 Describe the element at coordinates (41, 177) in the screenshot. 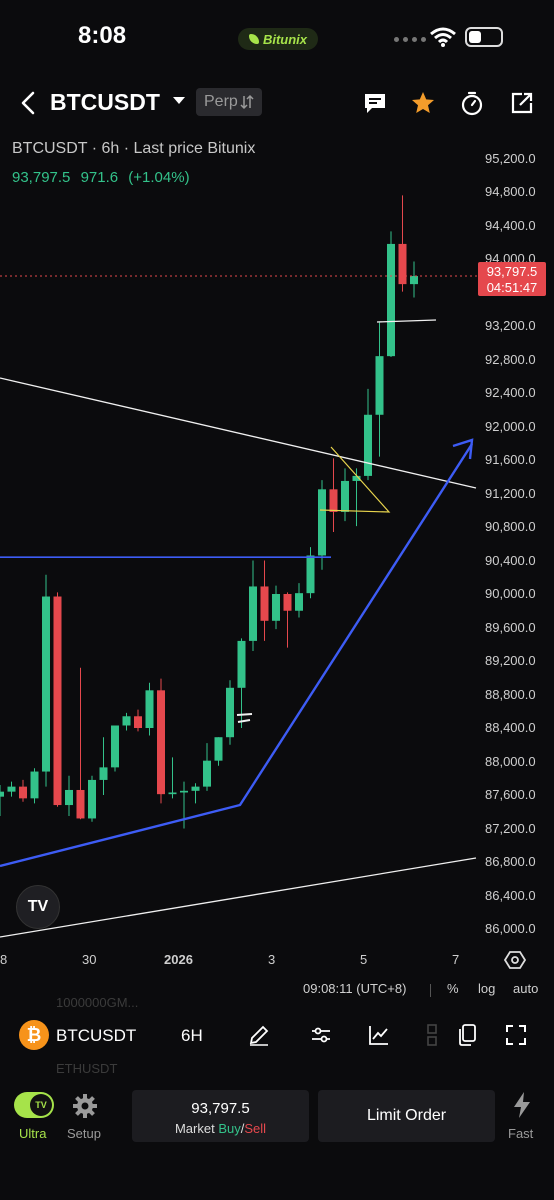

I see `last-price-value: 93,797.5` at that location.